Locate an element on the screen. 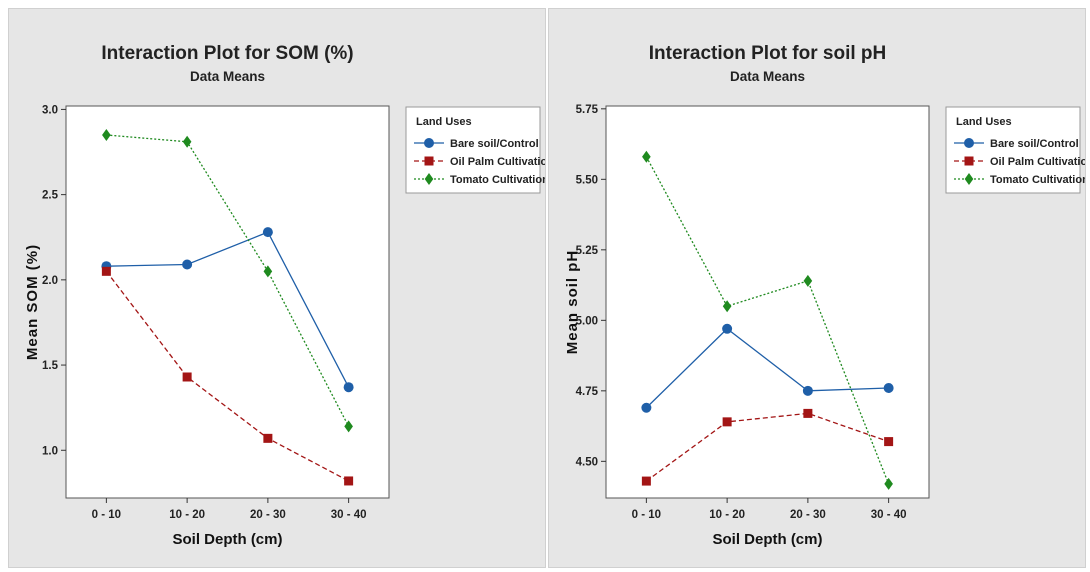 The height and width of the screenshot is (572, 1090). y-tick-label: 1.5 is located at coordinates (50, 366).